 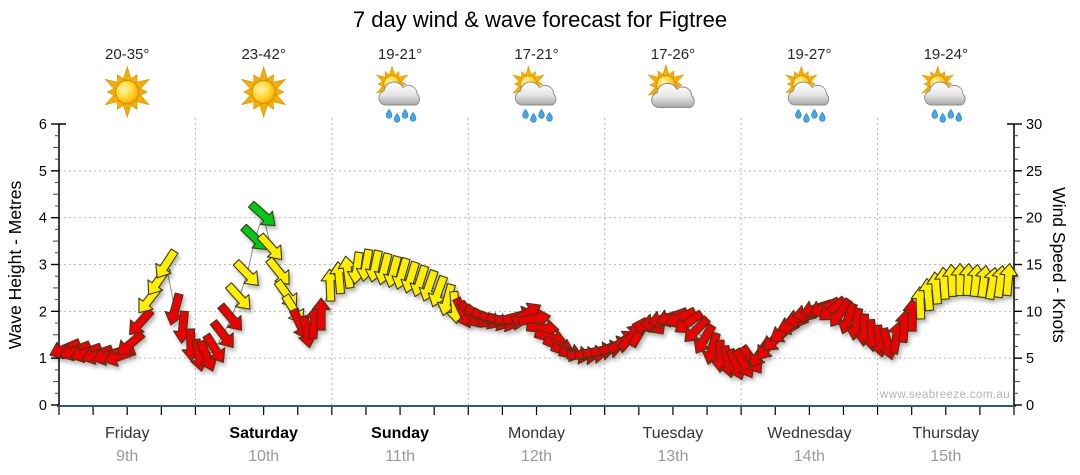 What do you see at coordinates (43, 172) in the screenshot?
I see `left-tick-label: 5` at bounding box center [43, 172].